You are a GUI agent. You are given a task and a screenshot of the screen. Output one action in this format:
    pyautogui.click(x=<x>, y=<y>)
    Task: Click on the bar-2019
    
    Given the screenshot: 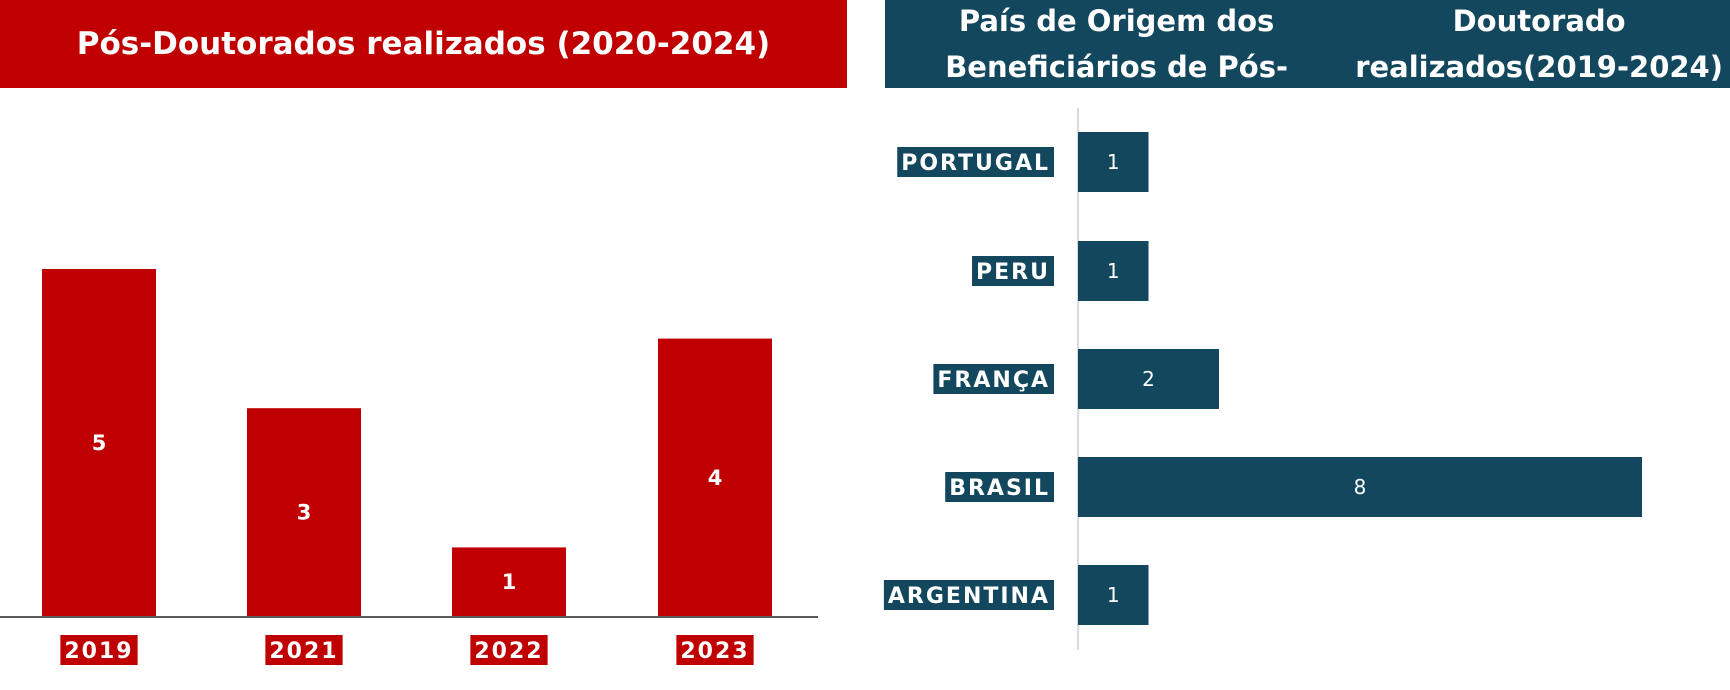 What is the action you would take?
    pyautogui.click(x=99, y=443)
    